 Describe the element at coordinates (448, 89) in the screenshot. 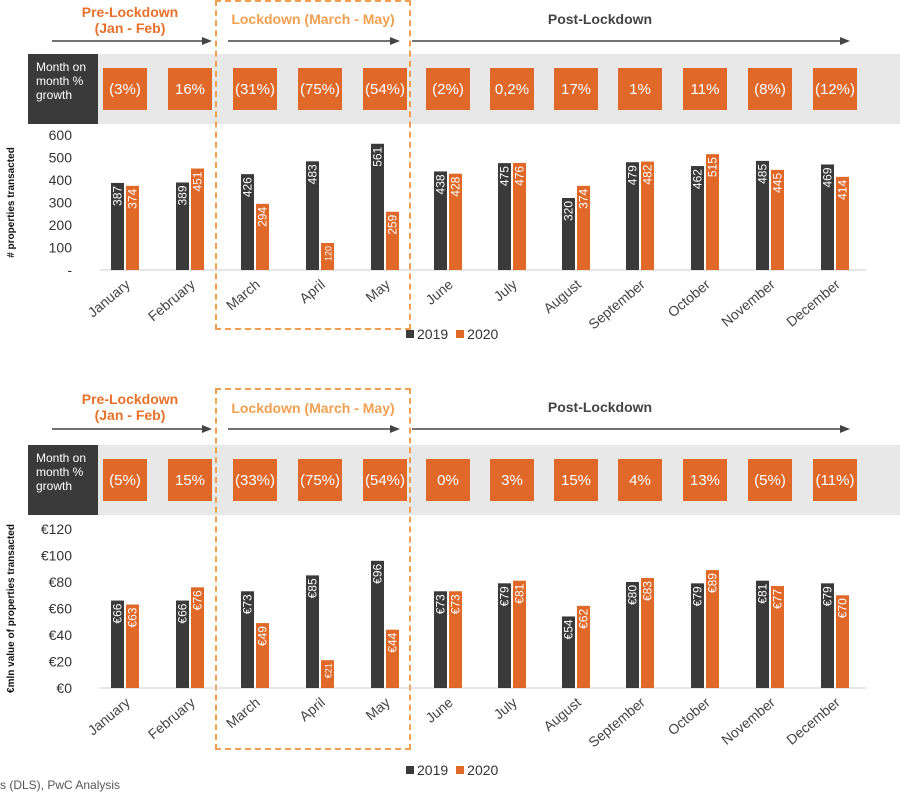

I see `growth-box-5: (2%)` at that location.